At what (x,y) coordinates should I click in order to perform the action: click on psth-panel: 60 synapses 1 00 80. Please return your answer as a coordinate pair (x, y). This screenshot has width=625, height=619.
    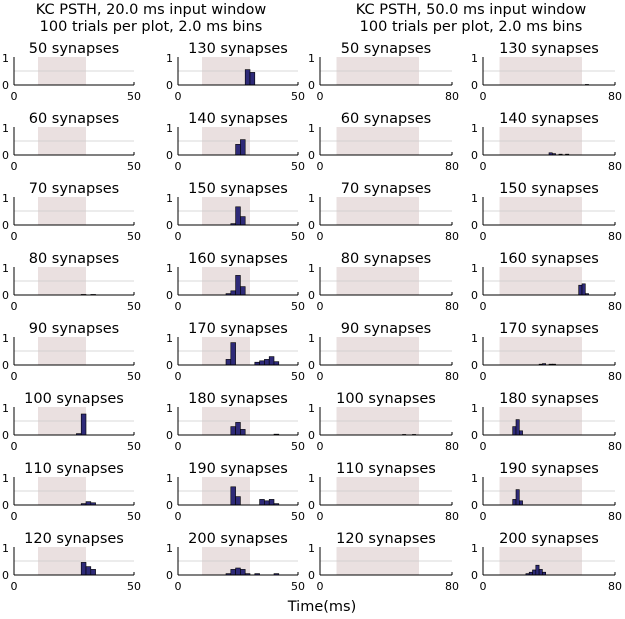
    Looking at the image, I should click on (383, 142).